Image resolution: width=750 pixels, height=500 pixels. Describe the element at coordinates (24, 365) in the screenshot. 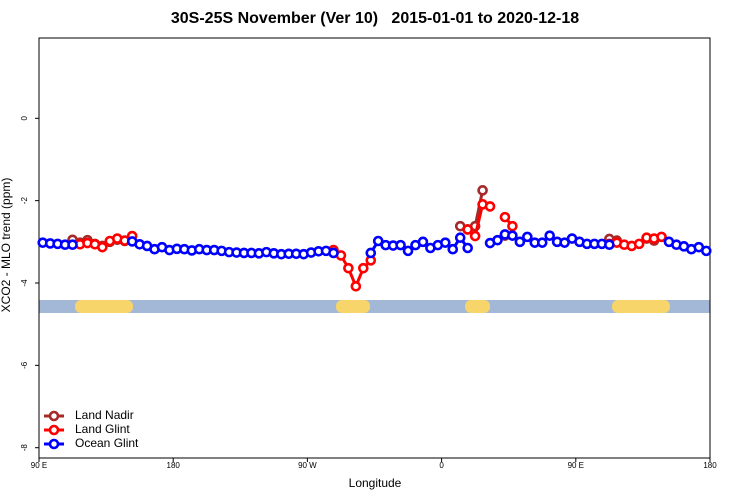

I see `y-tick-label: -6` at that location.